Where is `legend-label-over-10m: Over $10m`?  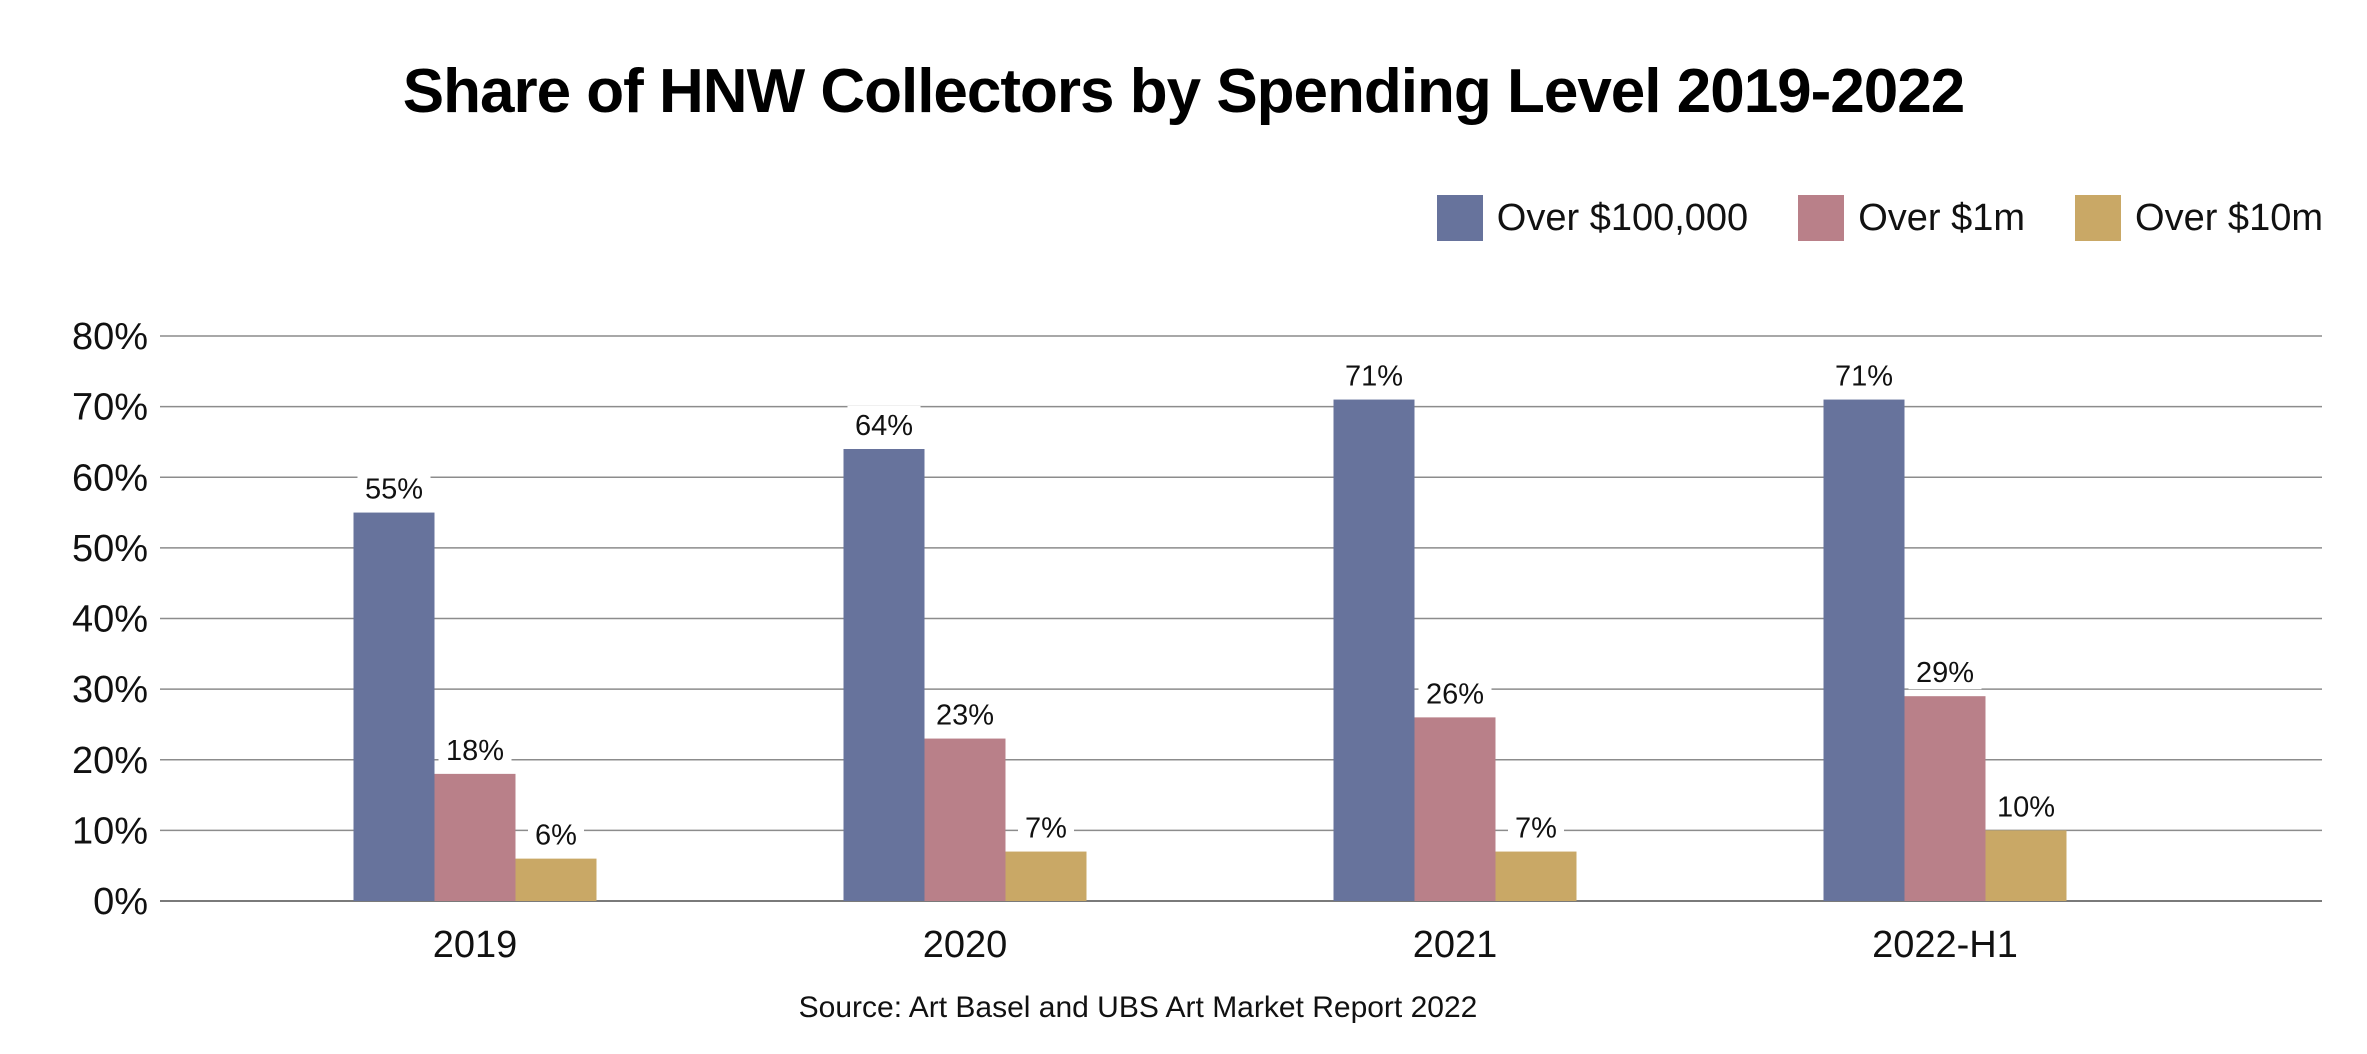
legend-label-over-10m: Over $10m is located at coordinates (2229, 217).